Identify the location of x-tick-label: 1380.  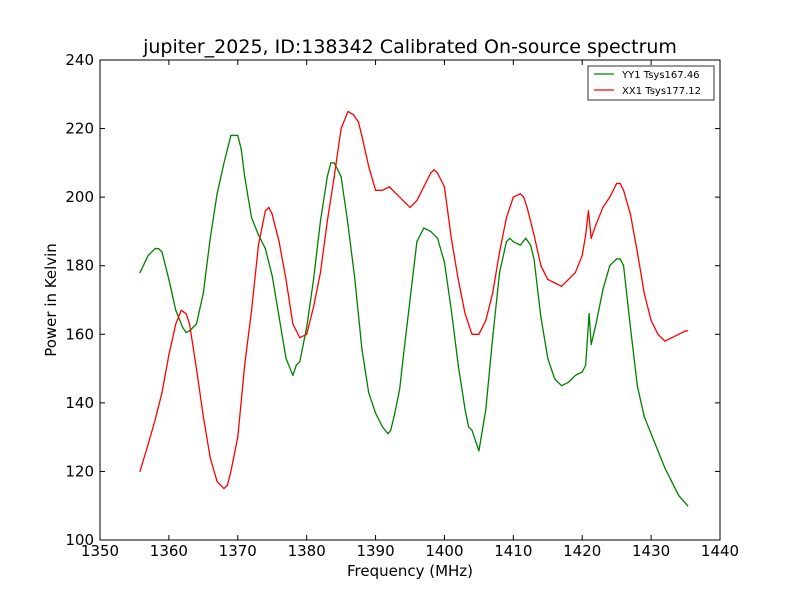
(307, 551).